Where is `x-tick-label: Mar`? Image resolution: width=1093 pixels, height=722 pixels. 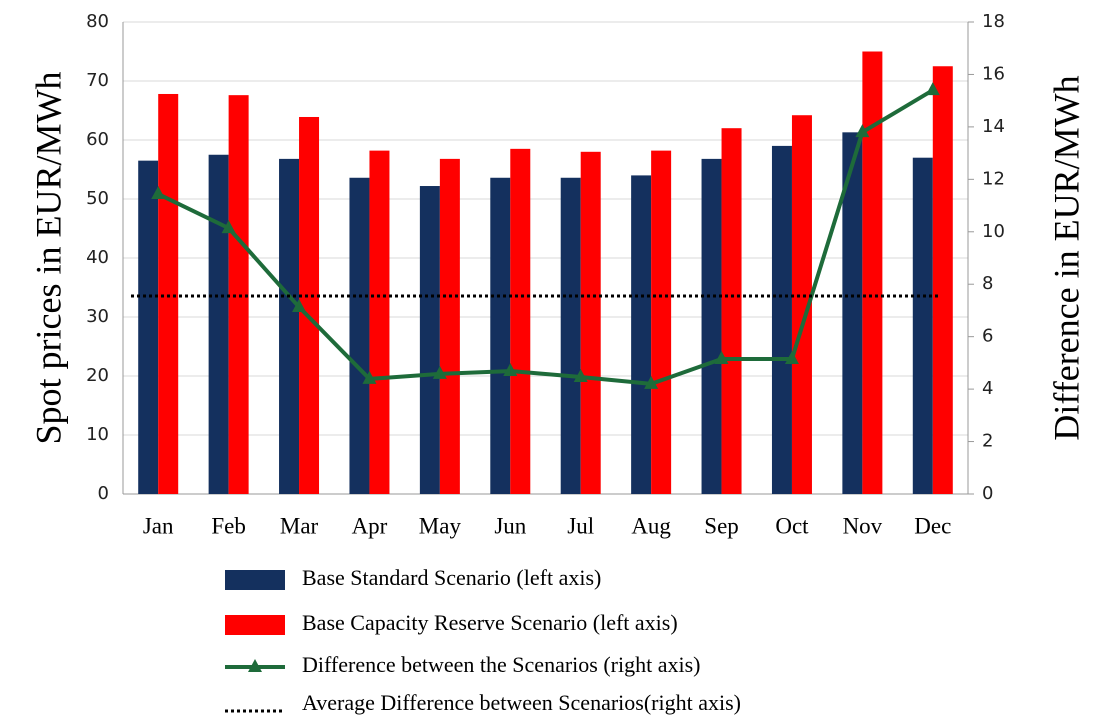
x-tick-label: Mar is located at coordinates (299, 525).